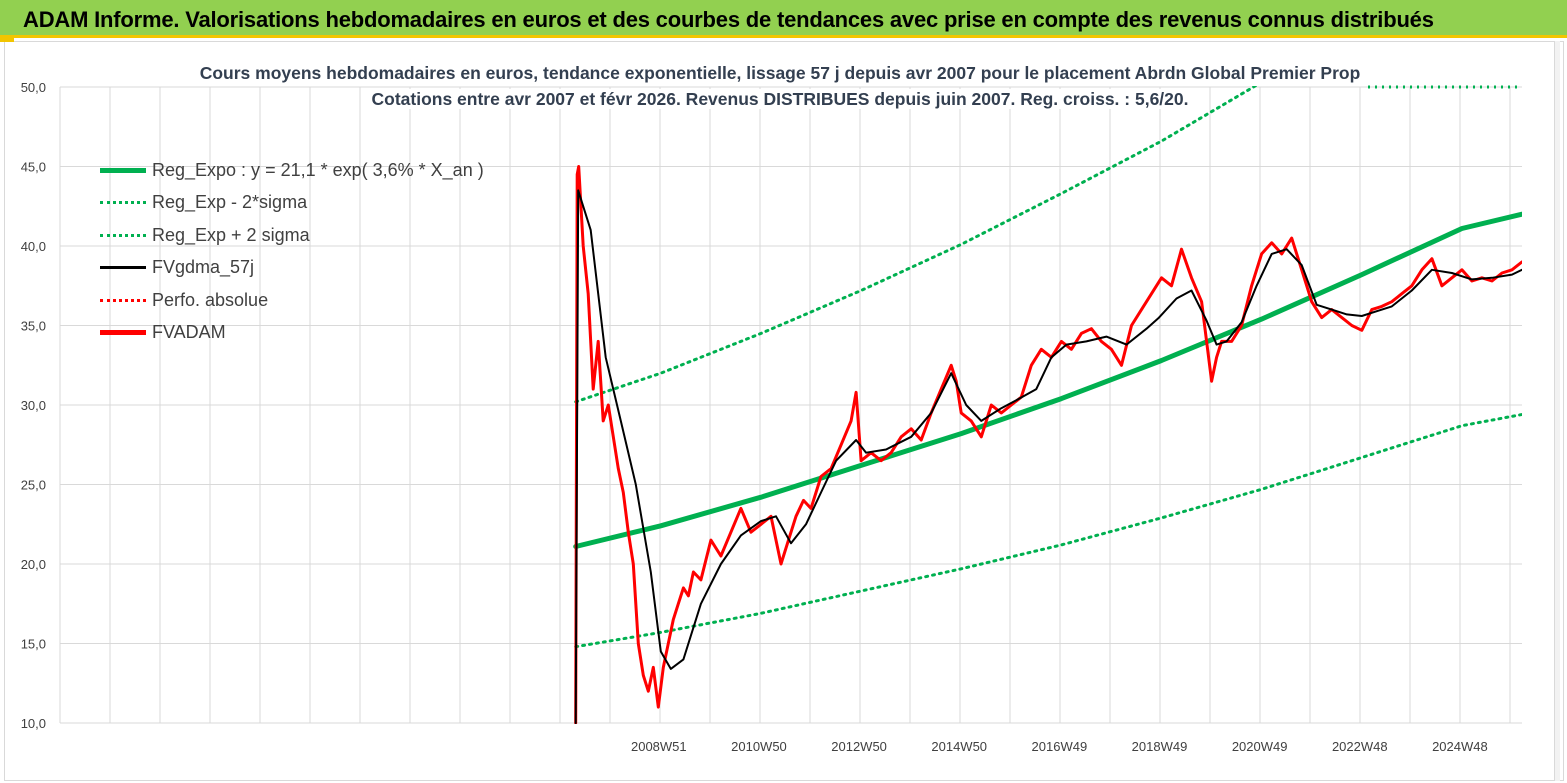  Describe the element at coordinates (33, 167) in the screenshot. I see `y-tick-label: 45,0` at that location.